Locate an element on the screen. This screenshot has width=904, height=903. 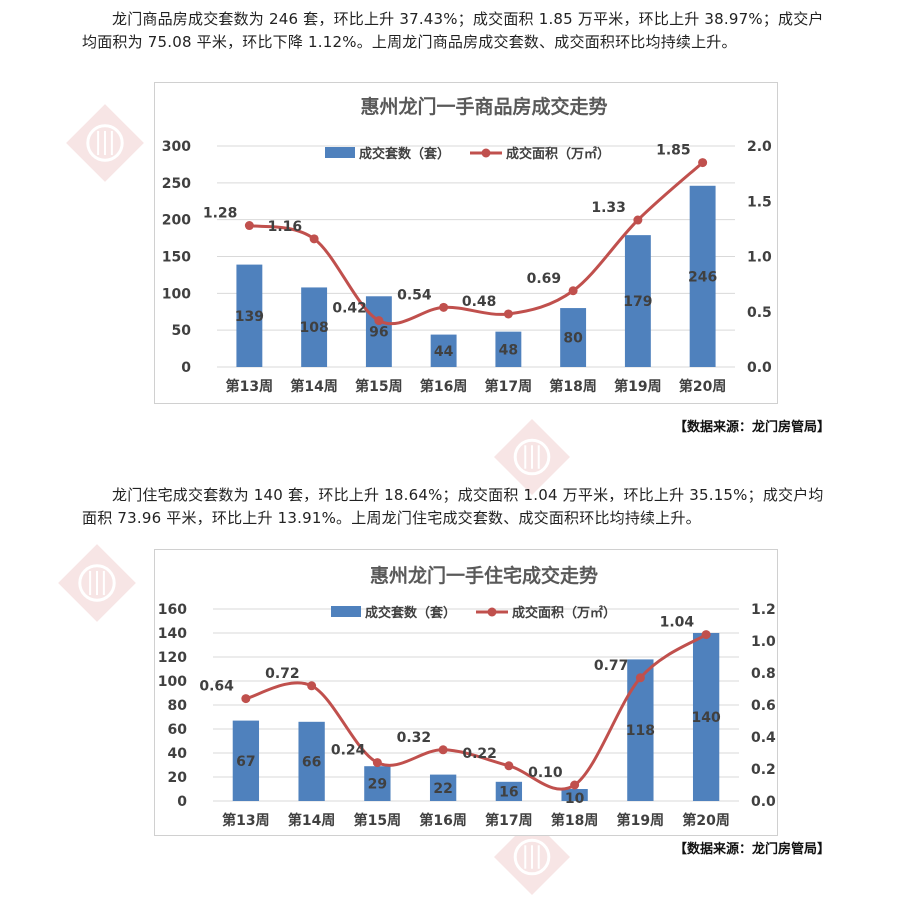
bar-value-label: 22 is located at coordinates (442, 789).